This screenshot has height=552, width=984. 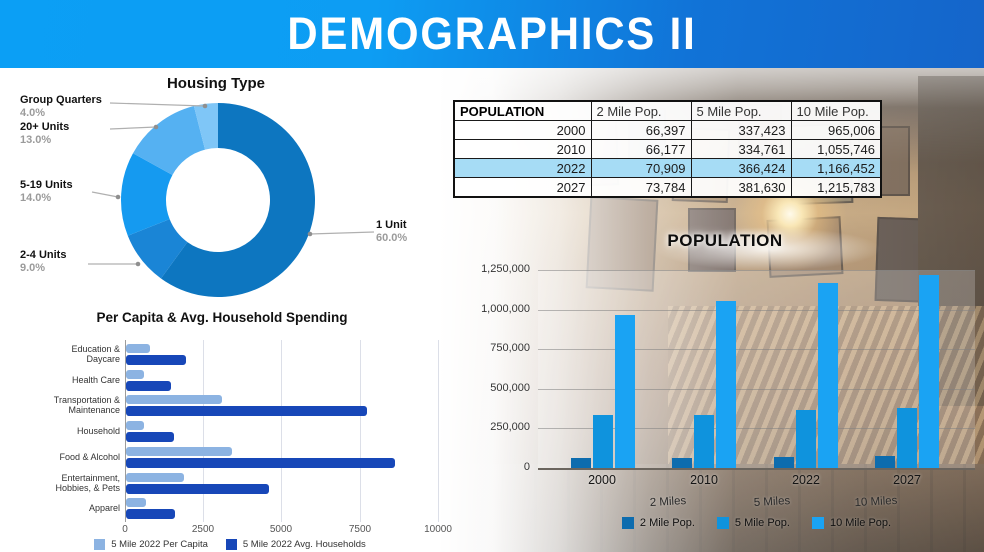 What do you see at coordinates (526, 467) in the screenshot?
I see `y-tick: 0` at bounding box center [526, 467].